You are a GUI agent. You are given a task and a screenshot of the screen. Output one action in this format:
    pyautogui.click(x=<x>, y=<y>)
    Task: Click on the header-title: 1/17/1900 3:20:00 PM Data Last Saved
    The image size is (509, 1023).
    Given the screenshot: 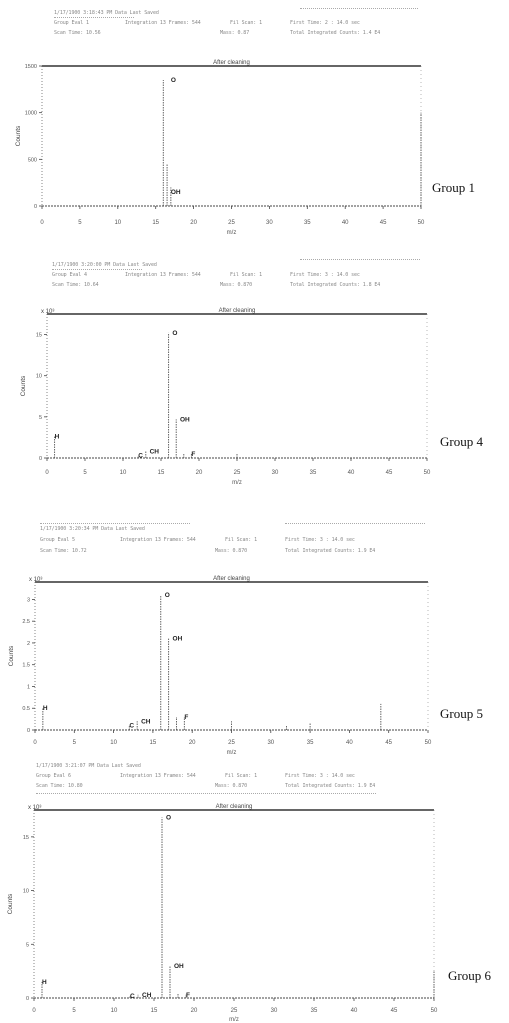 What is the action you would take?
    pyautogui.click(x=104, y=265)
    